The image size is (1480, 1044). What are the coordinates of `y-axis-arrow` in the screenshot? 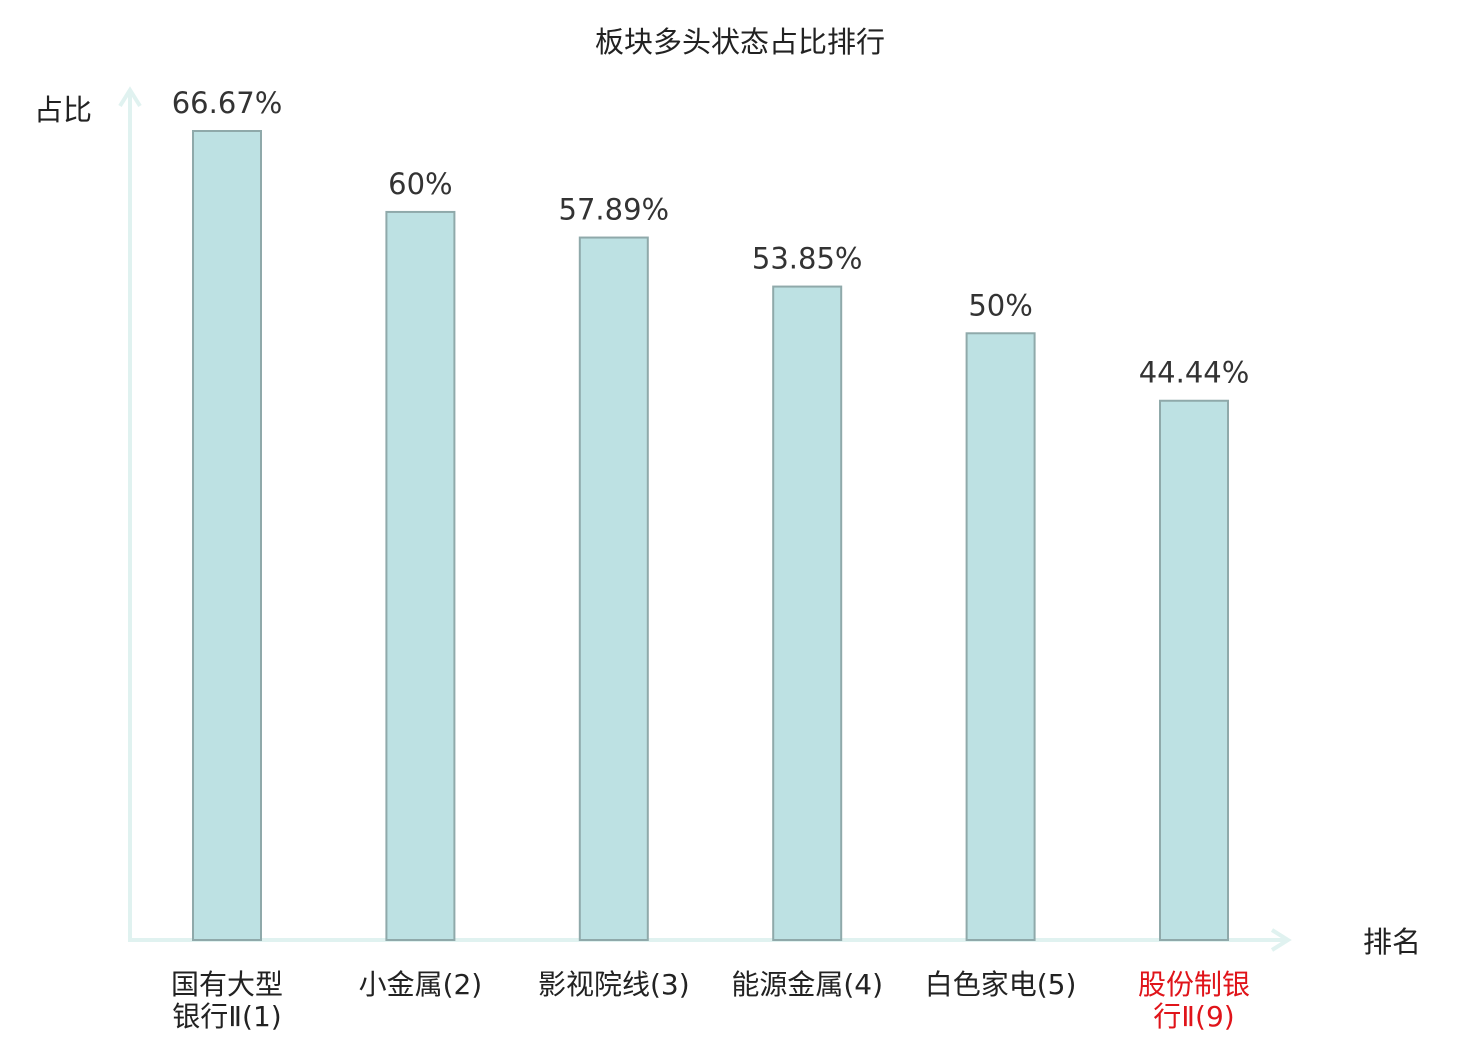 It's located at (130, 97).